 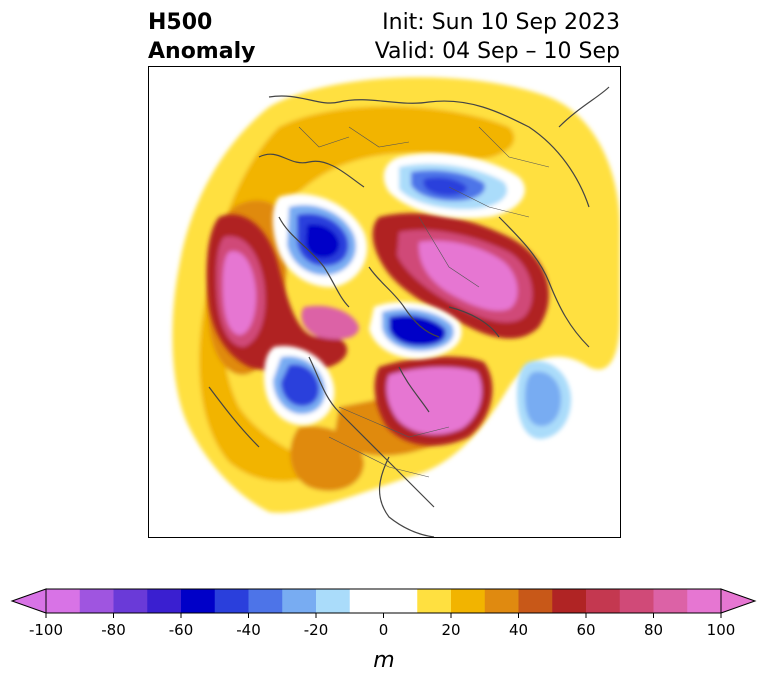 I want to click on title-line-1: H500, so click(x=180, y=22).